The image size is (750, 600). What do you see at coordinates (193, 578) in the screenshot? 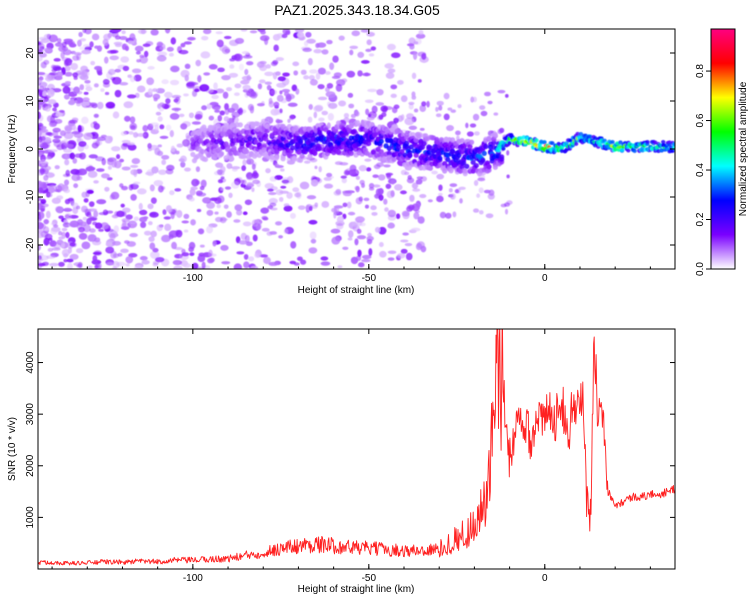
I see `snr-x-tick-label: -100` at bounding box center [193, 578].